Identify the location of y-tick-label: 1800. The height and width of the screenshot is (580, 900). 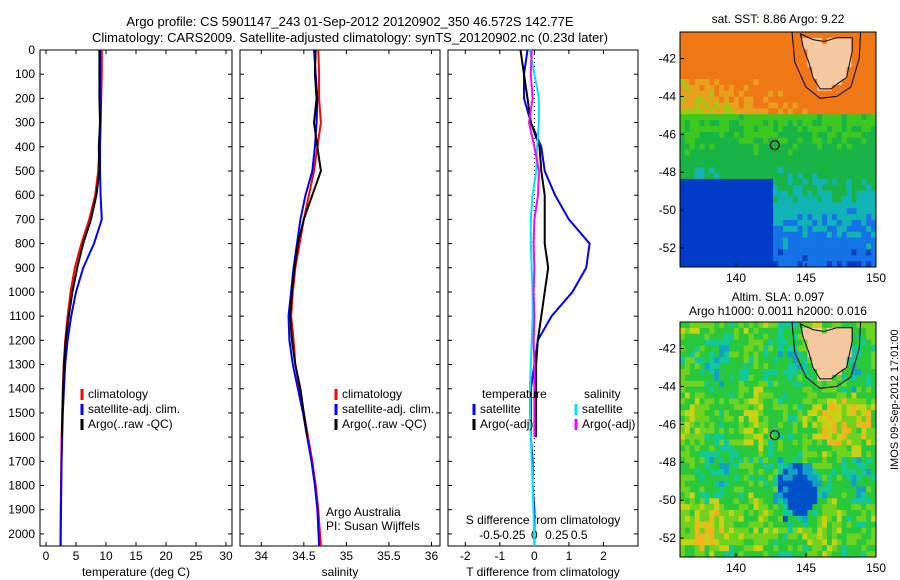
(21, 486).